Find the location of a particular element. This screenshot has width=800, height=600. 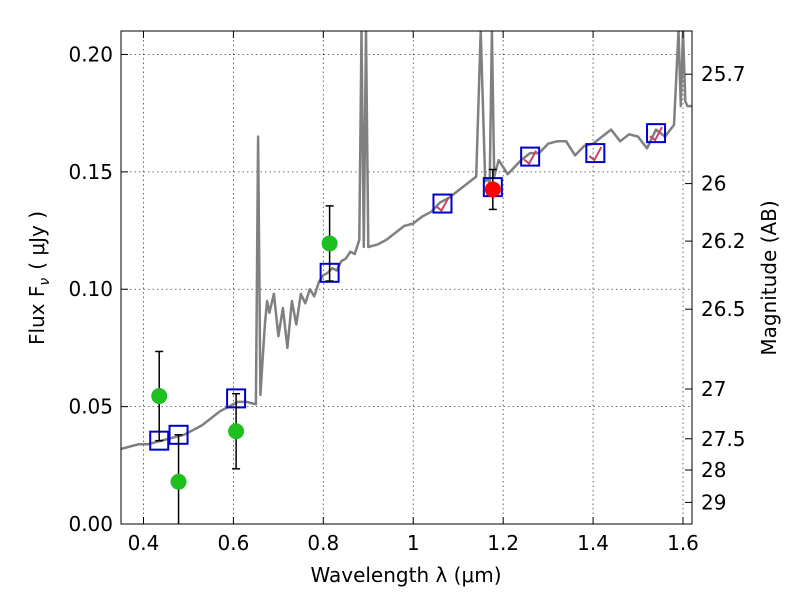

y-tick-label-4: 0.20 is located at coordinates (90, 54).